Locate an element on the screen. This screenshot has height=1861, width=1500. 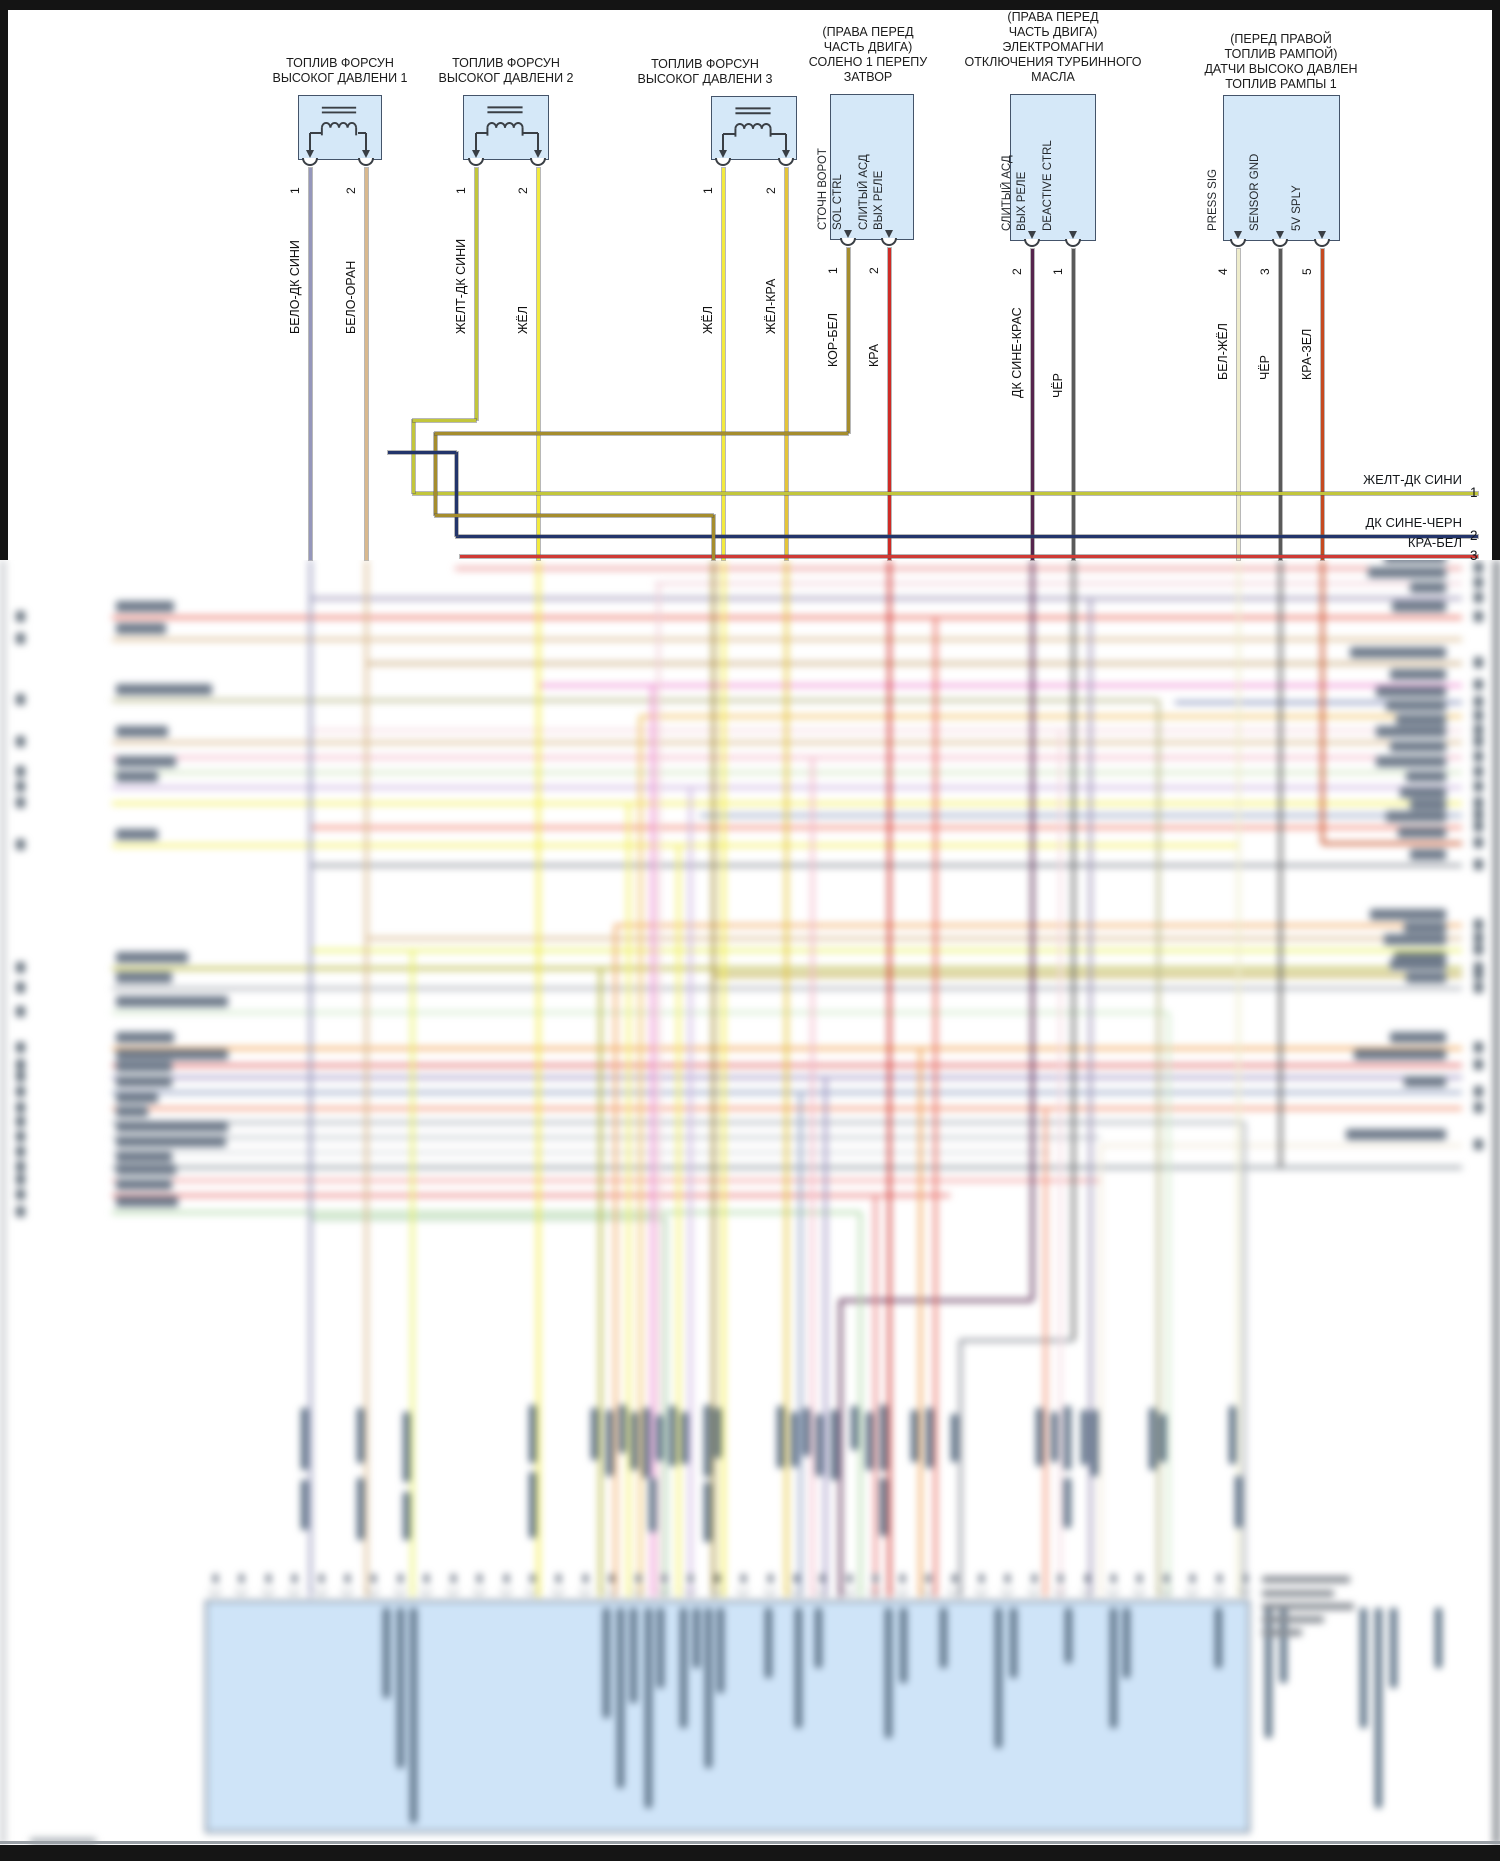
pin-number: 4 is located at coordinates (1223, 271).